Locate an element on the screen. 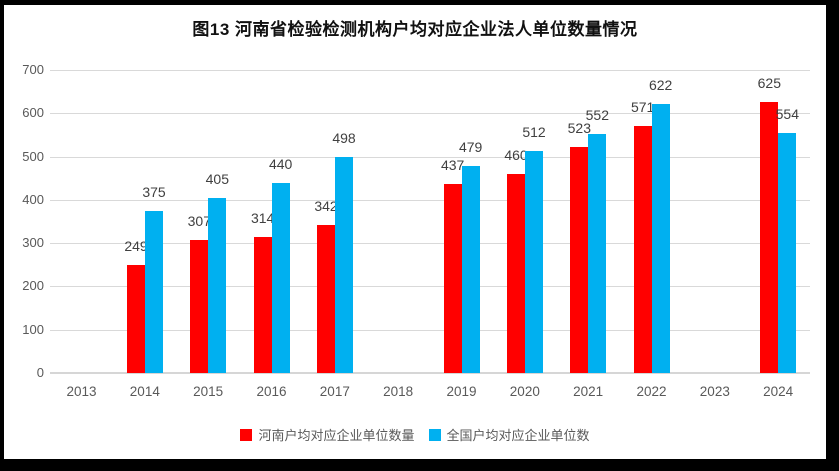  data-label-2017-series-0: 342 is located at coordinates (326, 205).